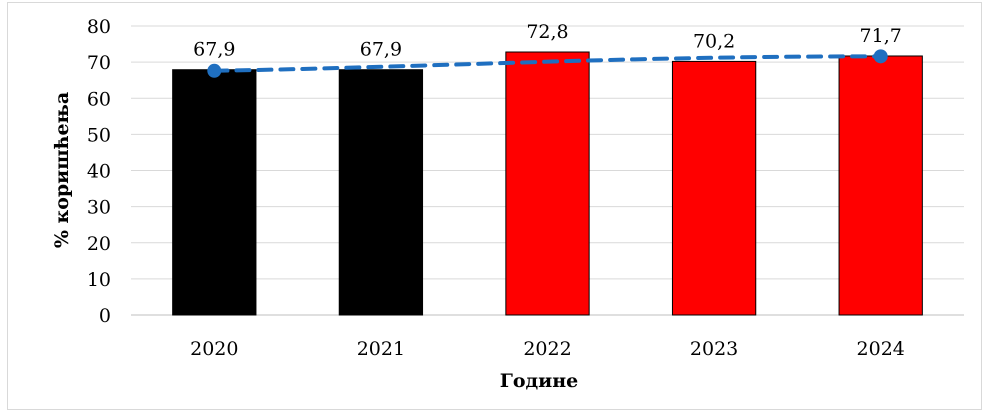 The height and width of the screenshot is (414, 987). I want to click on bar-2022, so click(547, 183).